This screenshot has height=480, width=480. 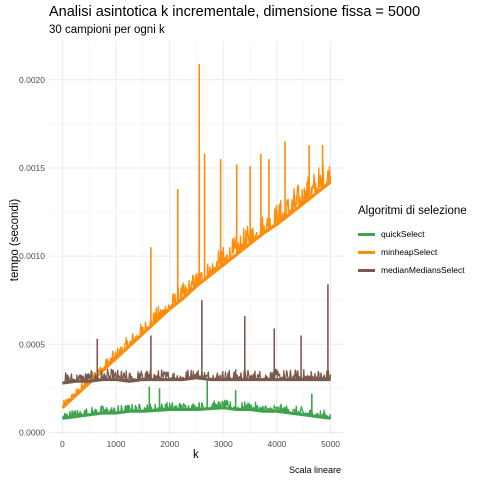 I want to click on y-tick-label: 0.0020, so click(x=32, y=80).